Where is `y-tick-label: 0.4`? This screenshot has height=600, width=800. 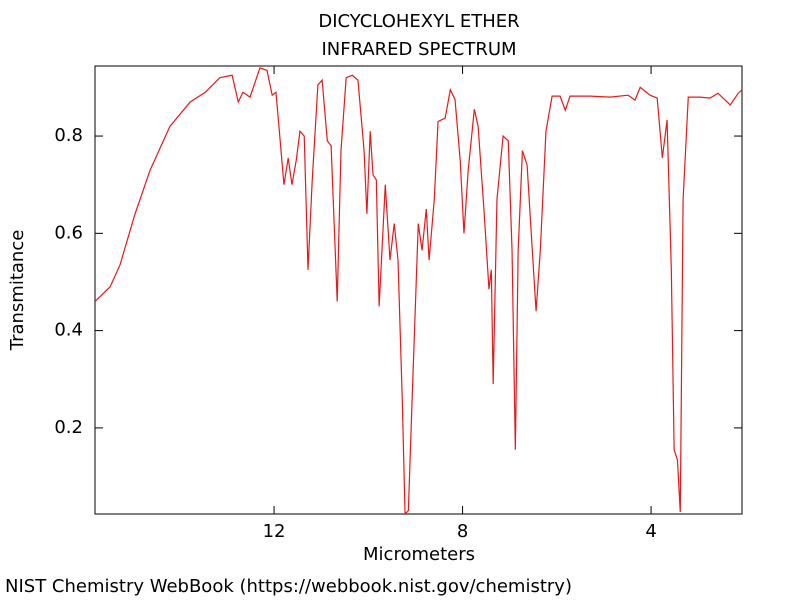 y-tick-label: 0.4 is located at coordinates (68, 330).